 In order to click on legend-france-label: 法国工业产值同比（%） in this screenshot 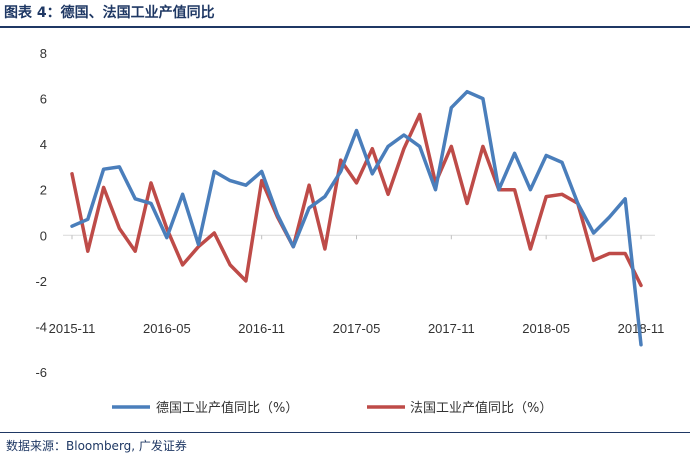, I will do `click(481, 408)`.